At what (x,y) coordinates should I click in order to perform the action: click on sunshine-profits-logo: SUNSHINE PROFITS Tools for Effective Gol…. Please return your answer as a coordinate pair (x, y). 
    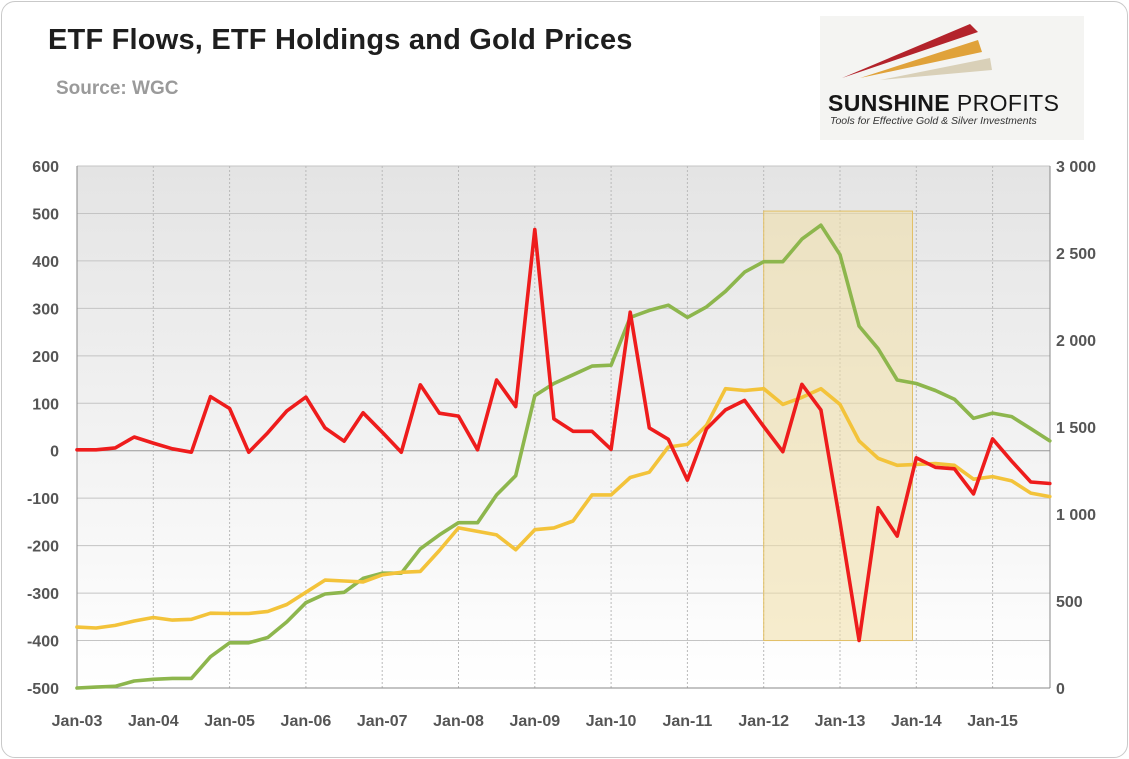
    Looking at the image, I should click on (952, 78).